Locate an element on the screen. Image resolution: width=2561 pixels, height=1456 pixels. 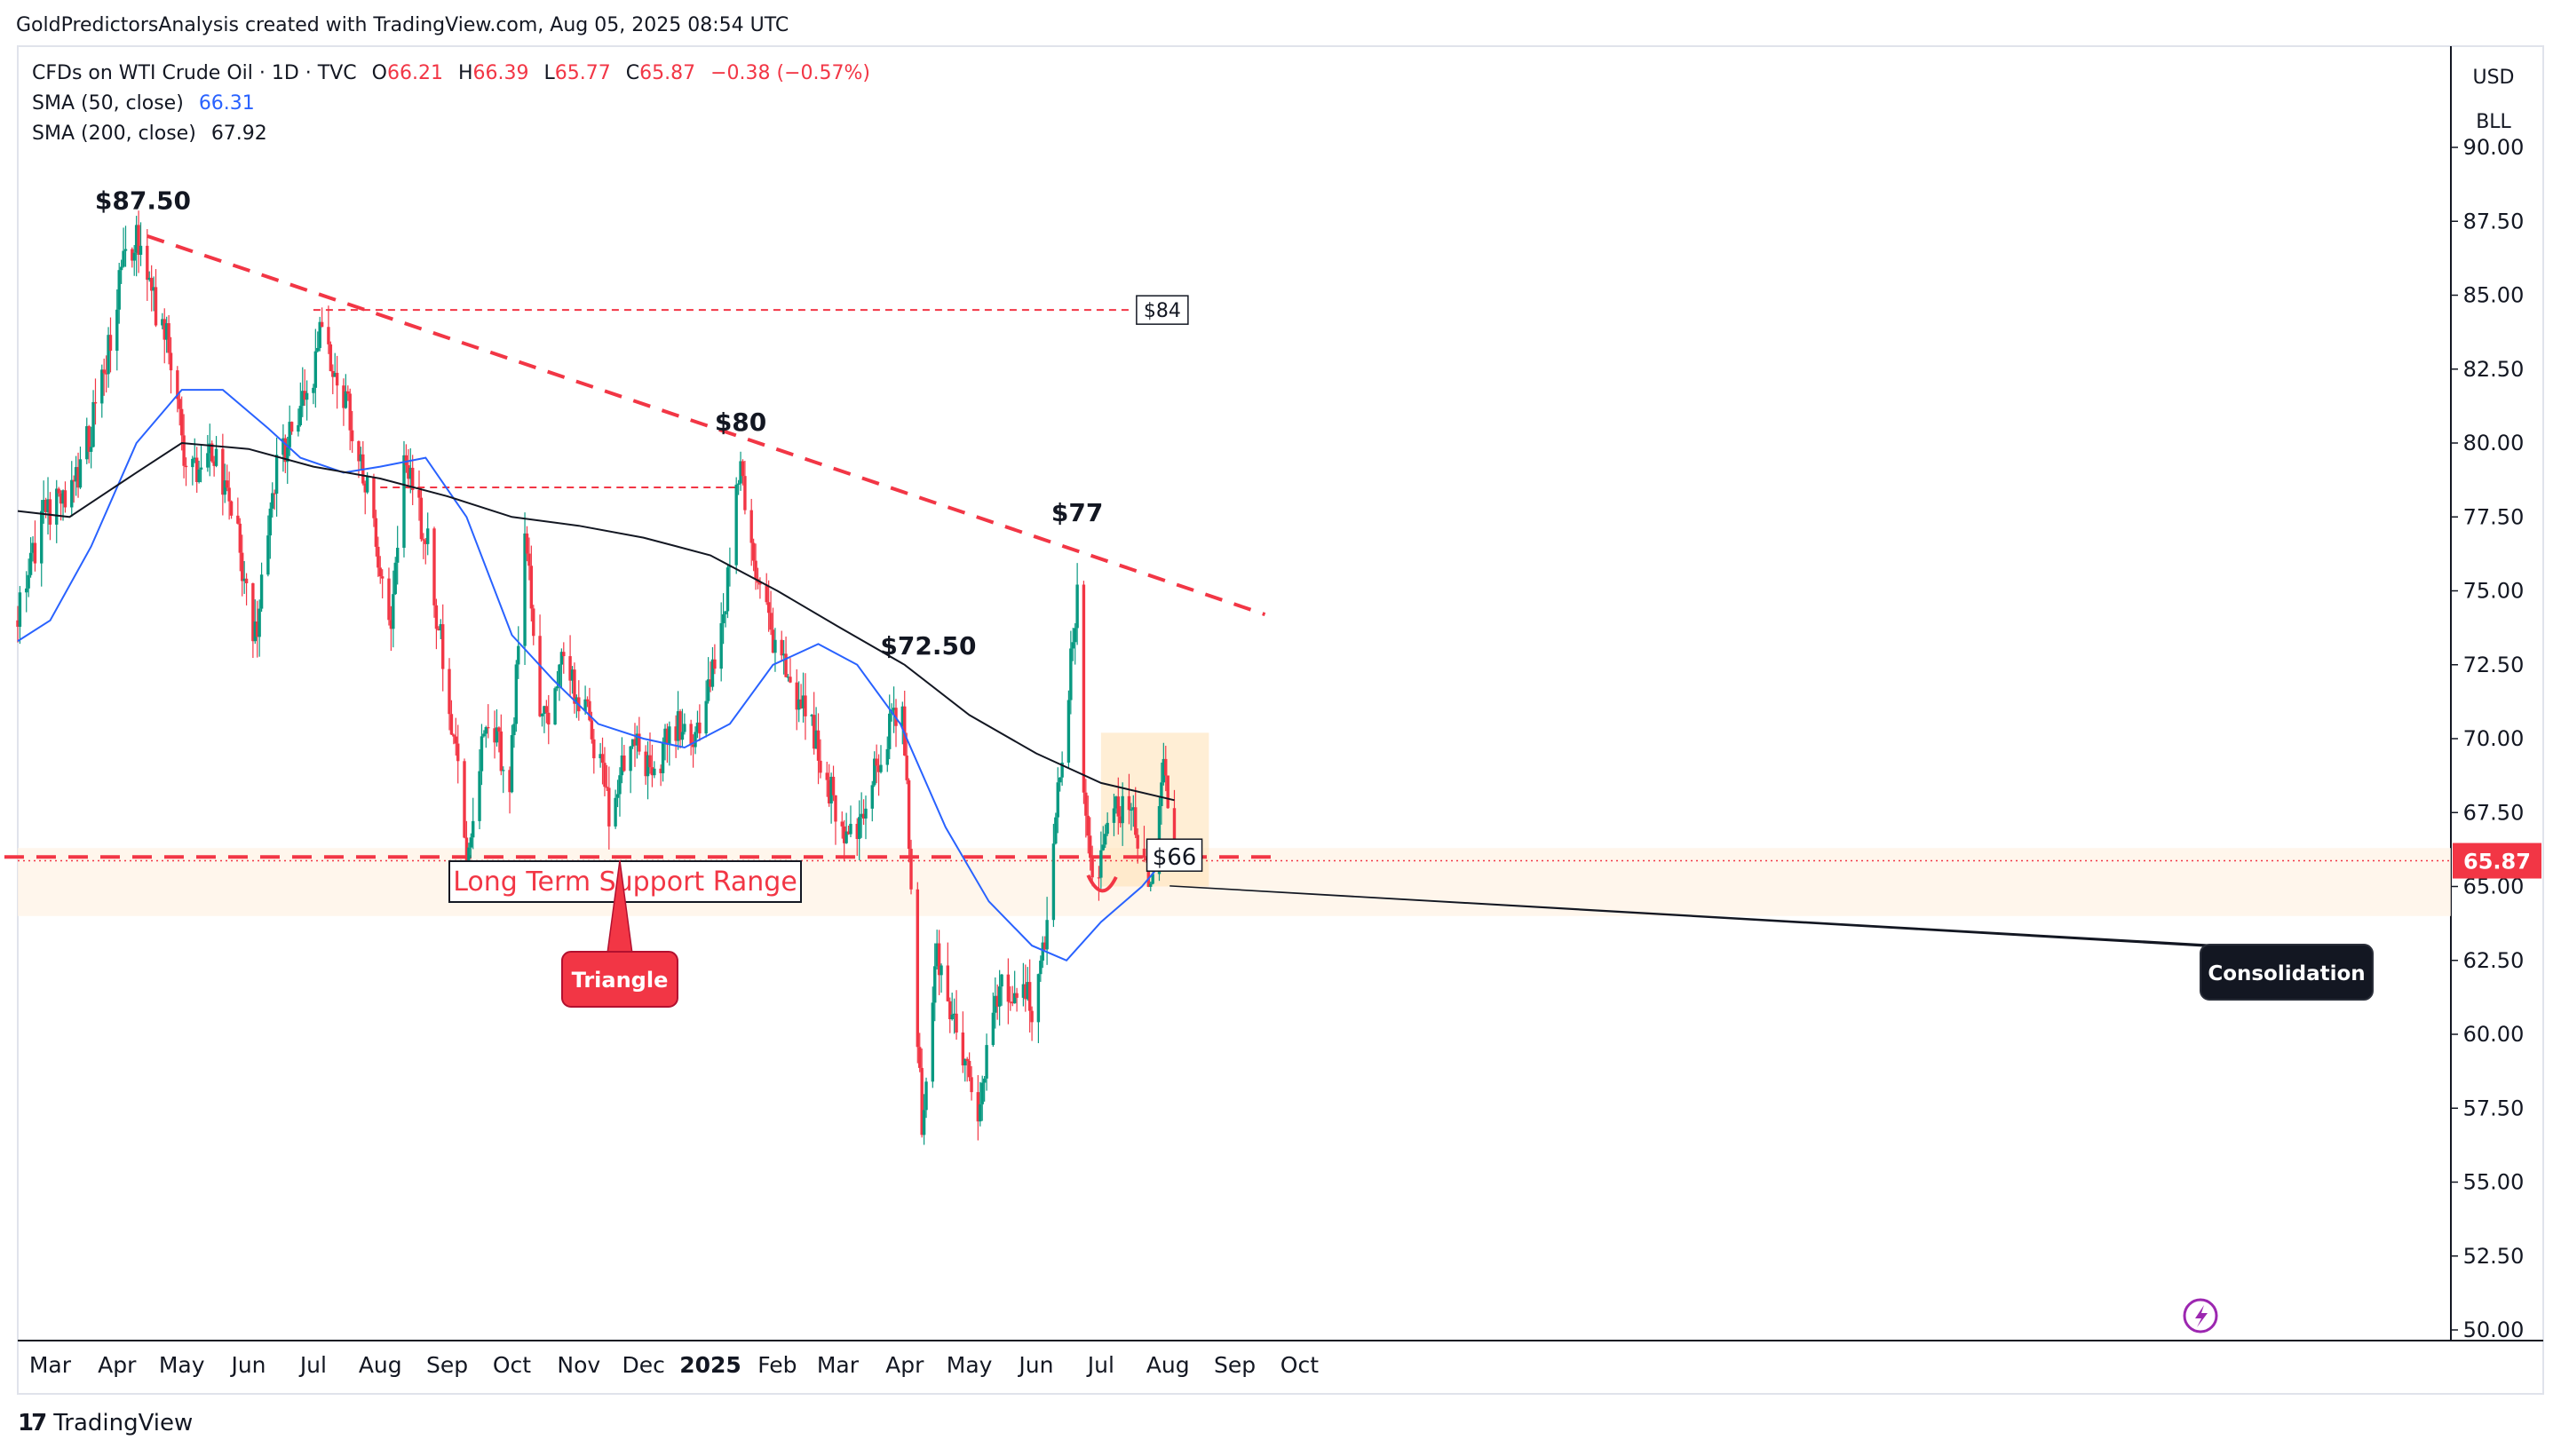
triangle-text: Triangle is located at coordinates (621, 980).